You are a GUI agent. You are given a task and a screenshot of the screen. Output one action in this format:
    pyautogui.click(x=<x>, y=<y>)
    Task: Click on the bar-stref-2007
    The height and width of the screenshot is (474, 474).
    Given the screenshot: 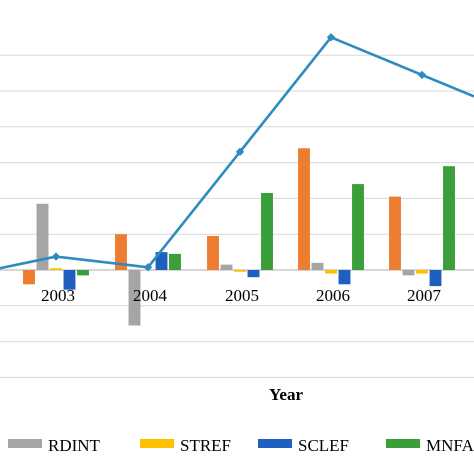 What is the action you would take?
    pyautogui.click(x=422, y=272)
    